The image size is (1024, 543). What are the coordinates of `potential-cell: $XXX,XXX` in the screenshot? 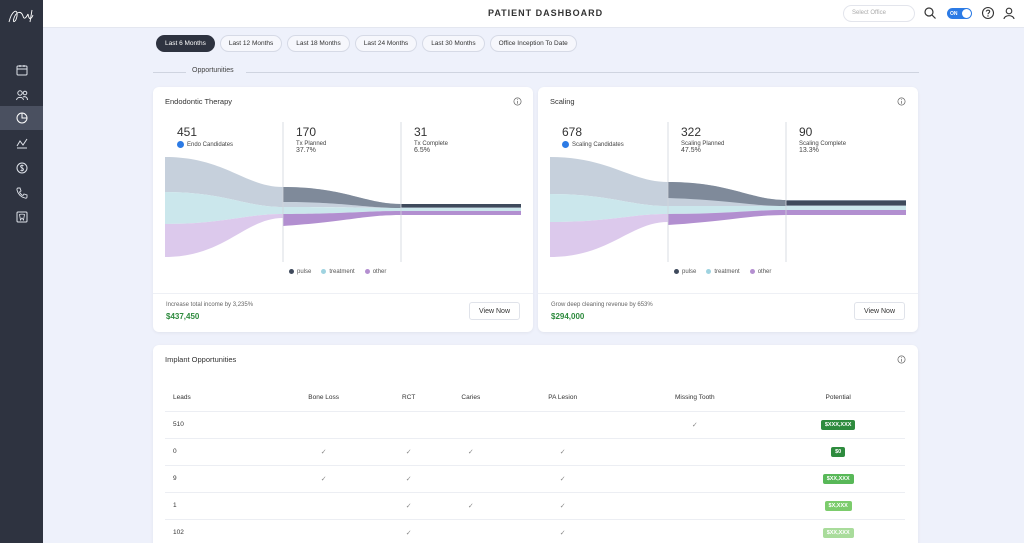 It's located at (838, 425).